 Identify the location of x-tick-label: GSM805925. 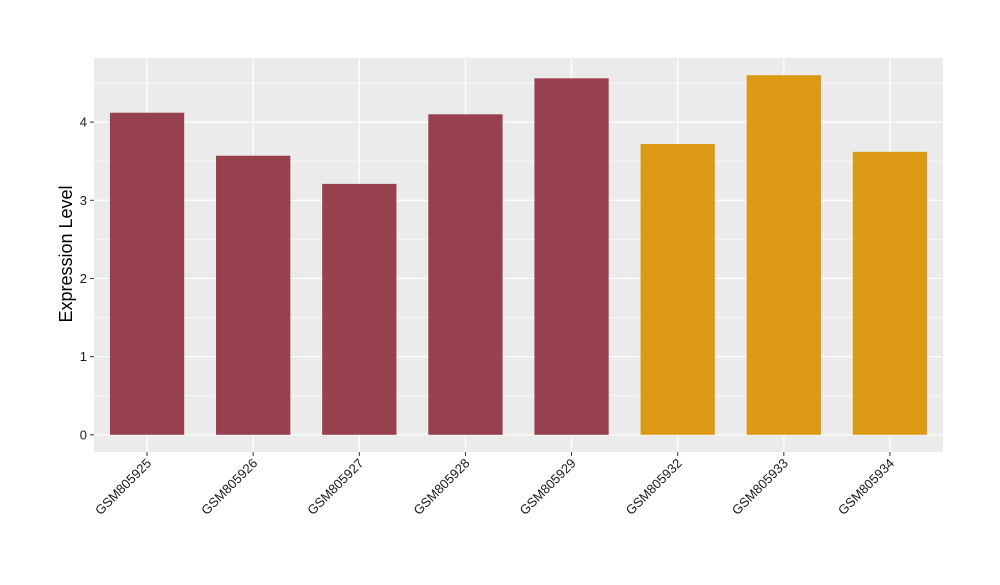
(123, 487).